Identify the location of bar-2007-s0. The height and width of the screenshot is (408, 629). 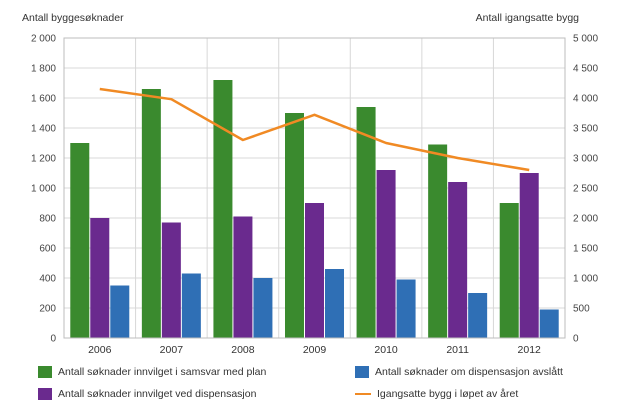
(151, 213).